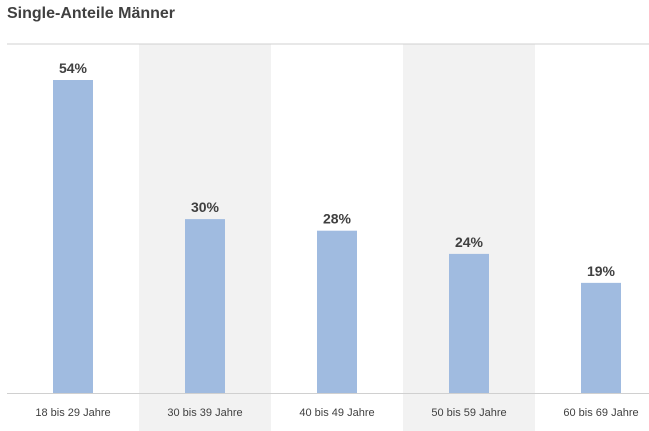 The width and height of the screenshot is (649, 431). I want to click on value-label: 24%, so click(469, 242).